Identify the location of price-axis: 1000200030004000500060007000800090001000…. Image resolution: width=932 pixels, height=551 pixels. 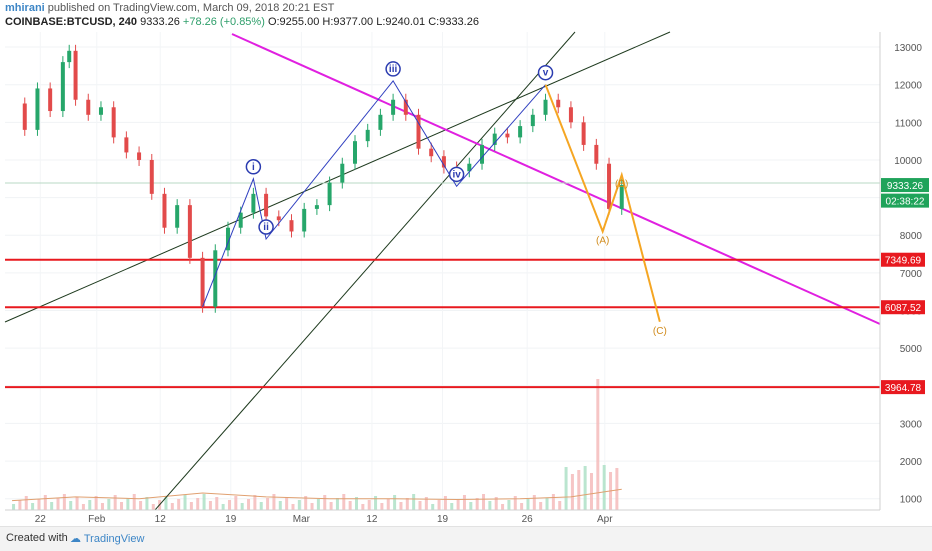
(904, 271).